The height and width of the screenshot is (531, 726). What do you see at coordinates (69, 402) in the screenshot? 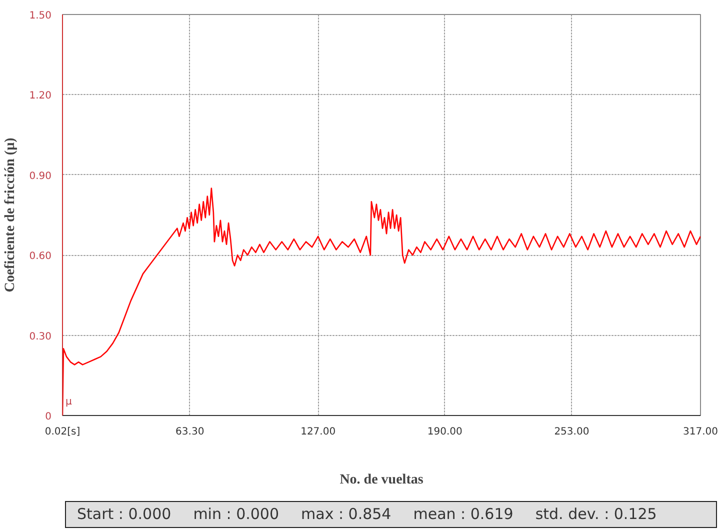
I see `annotation: µ` at bounding box center [69, 402].